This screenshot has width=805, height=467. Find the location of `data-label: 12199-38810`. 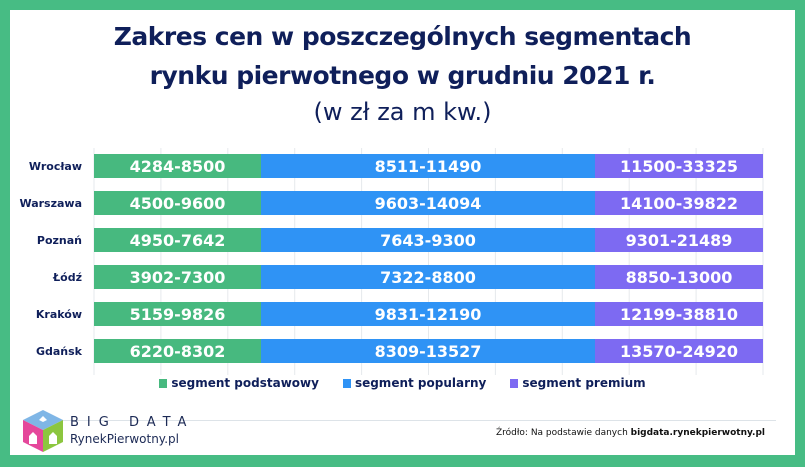

data-label: 12199-38810 is located at coordinates (679, 314).